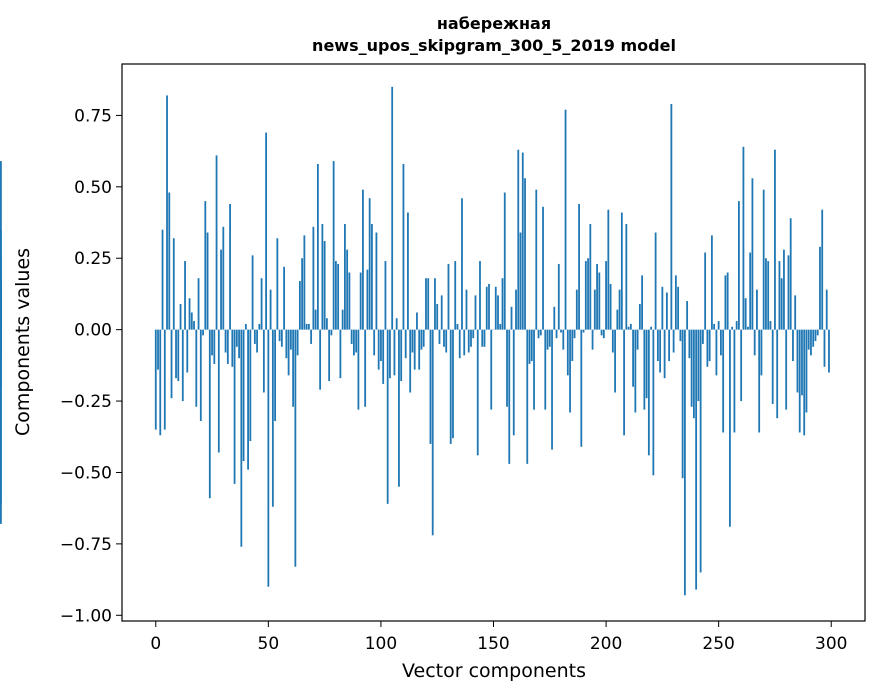 This screenshot has height=696, width=880. Describe the element at coordinates (155, 644) in the screenshot. I see `x-tick-label: 0` at that location.